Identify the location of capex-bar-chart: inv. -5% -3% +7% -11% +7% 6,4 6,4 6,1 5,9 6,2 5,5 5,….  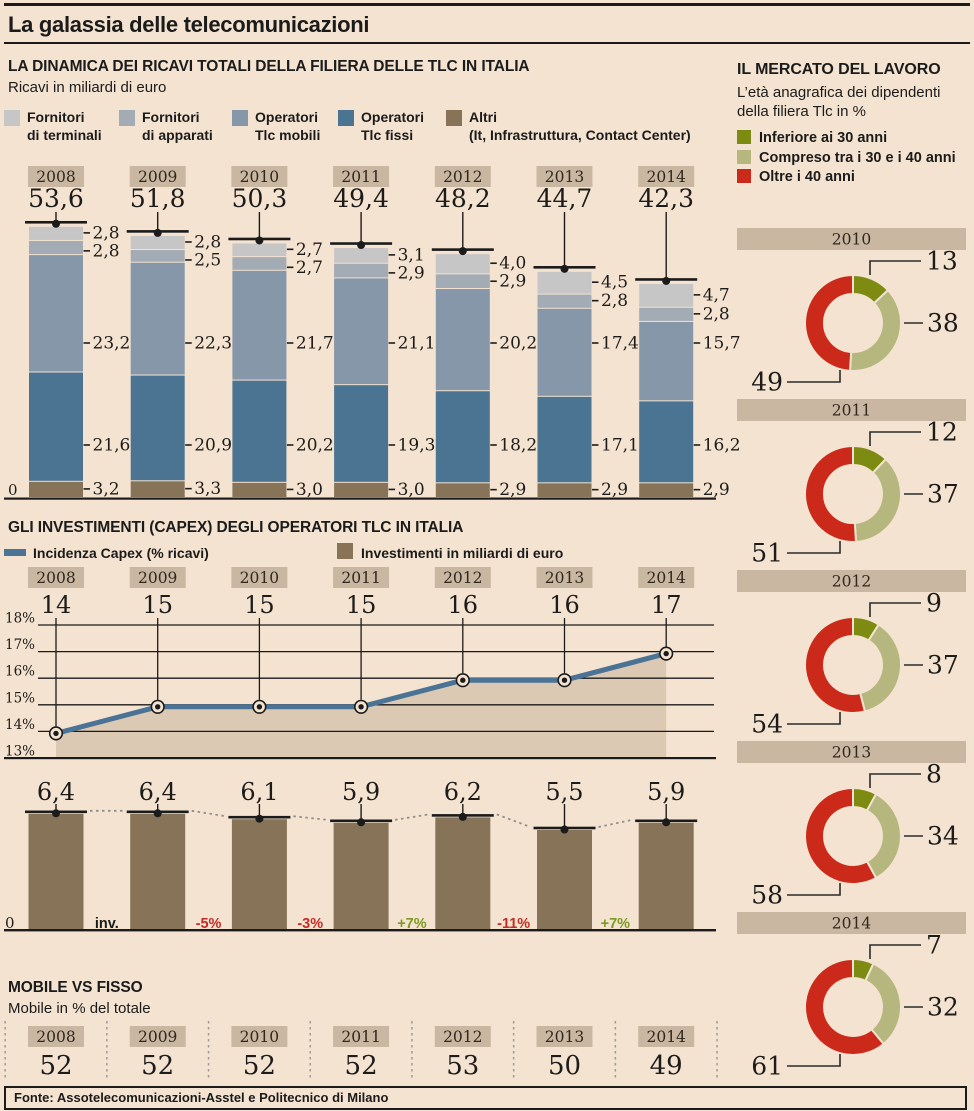
(360, 855).